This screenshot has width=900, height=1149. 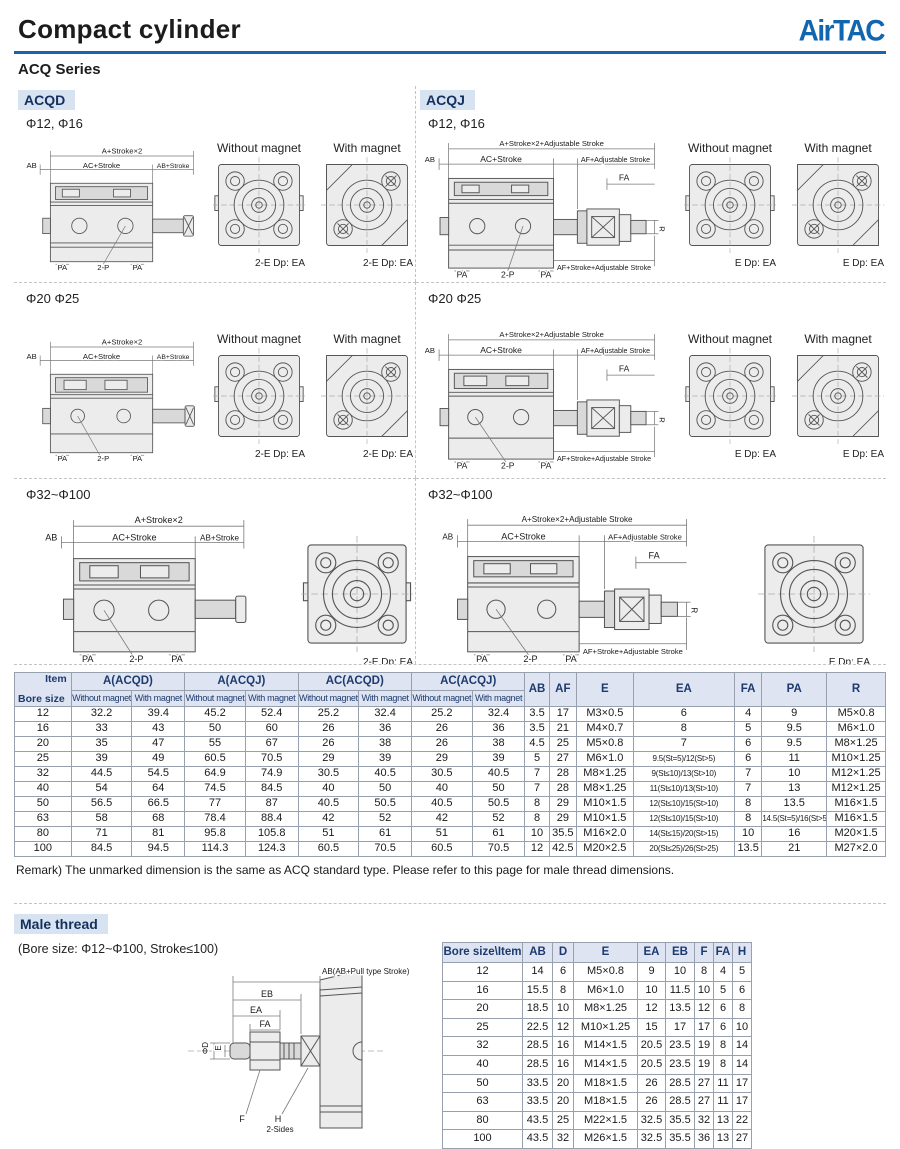 I want to click on dim-e: E, so click(x=218, y=1047).